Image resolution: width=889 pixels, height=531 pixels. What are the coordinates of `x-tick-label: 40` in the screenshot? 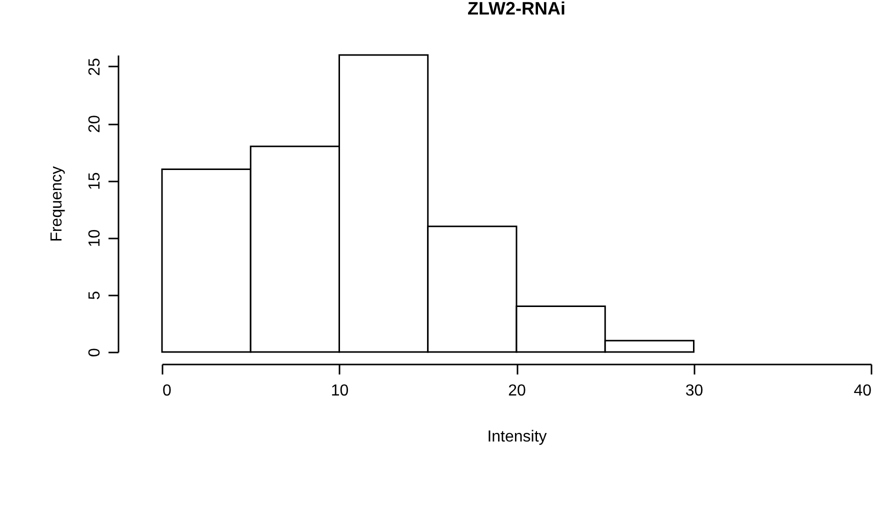 It's located at (863, 391).